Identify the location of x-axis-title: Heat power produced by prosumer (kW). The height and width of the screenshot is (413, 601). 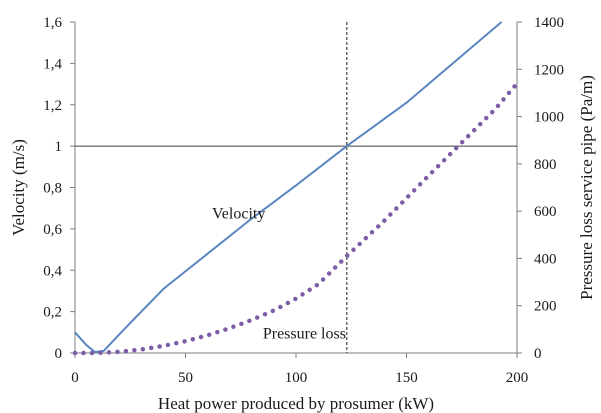
(296, 403).